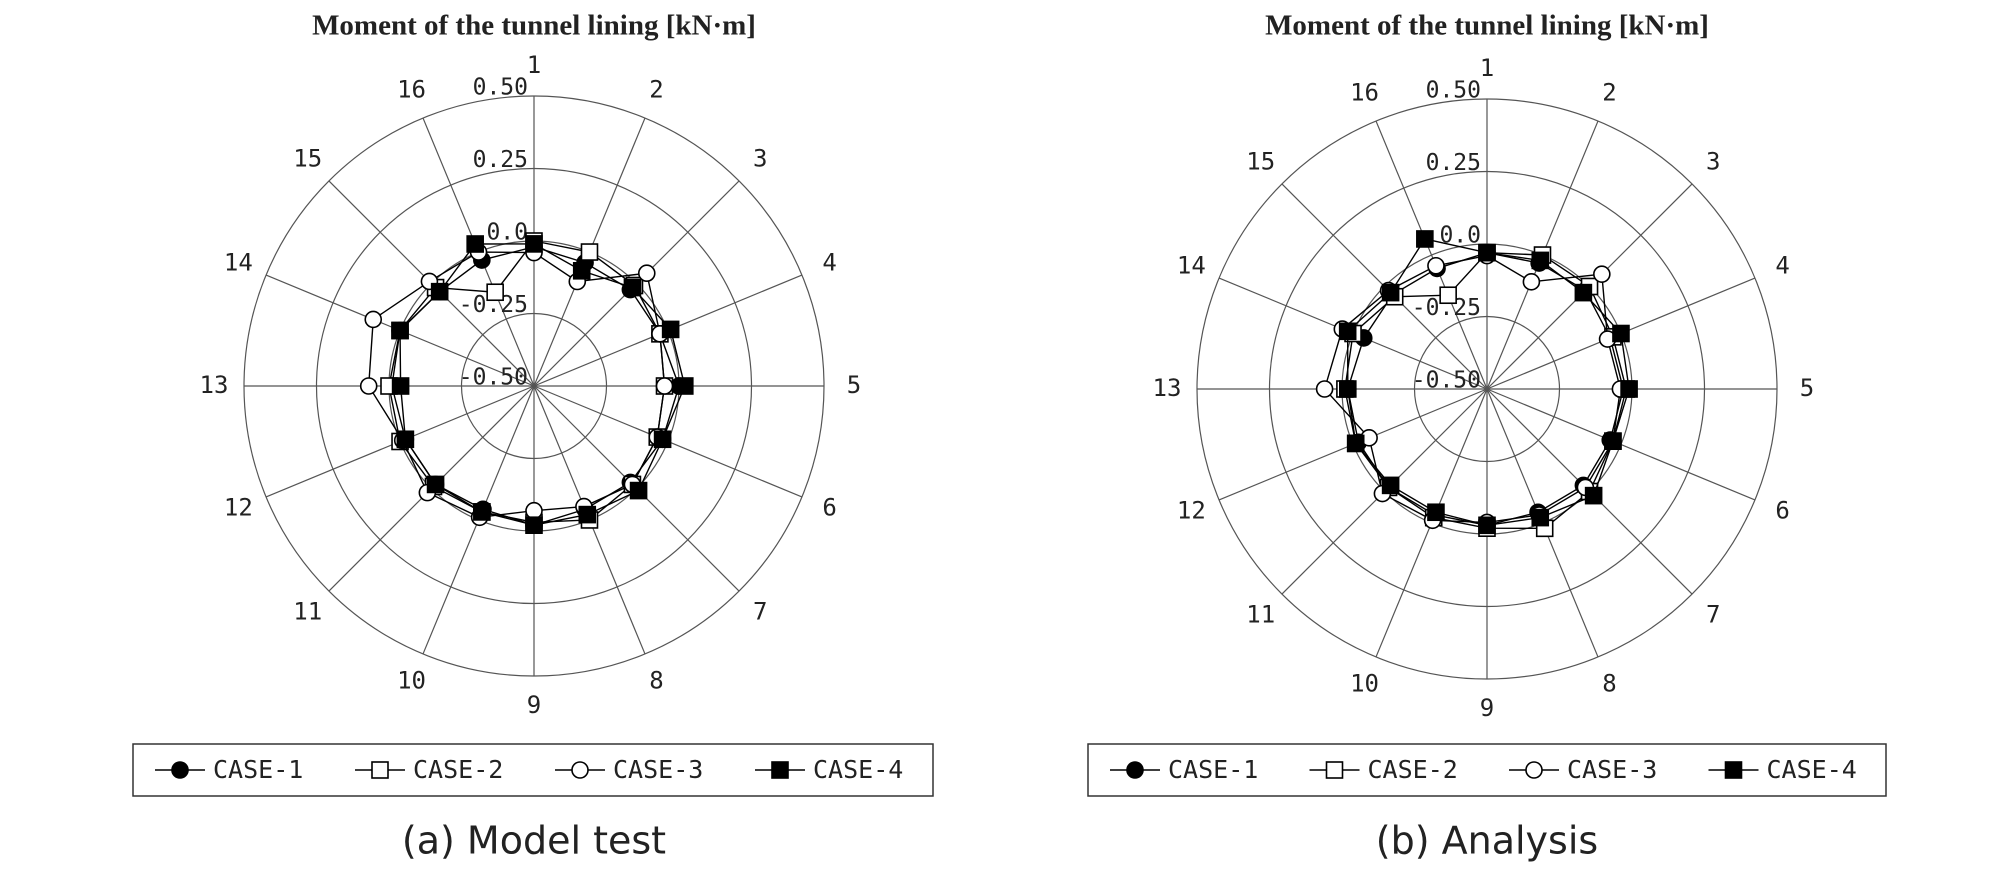  What do you see at coordinates (534, 705) in the screenshot?
I see `category-label: 9` at bounding box center [534, 705].